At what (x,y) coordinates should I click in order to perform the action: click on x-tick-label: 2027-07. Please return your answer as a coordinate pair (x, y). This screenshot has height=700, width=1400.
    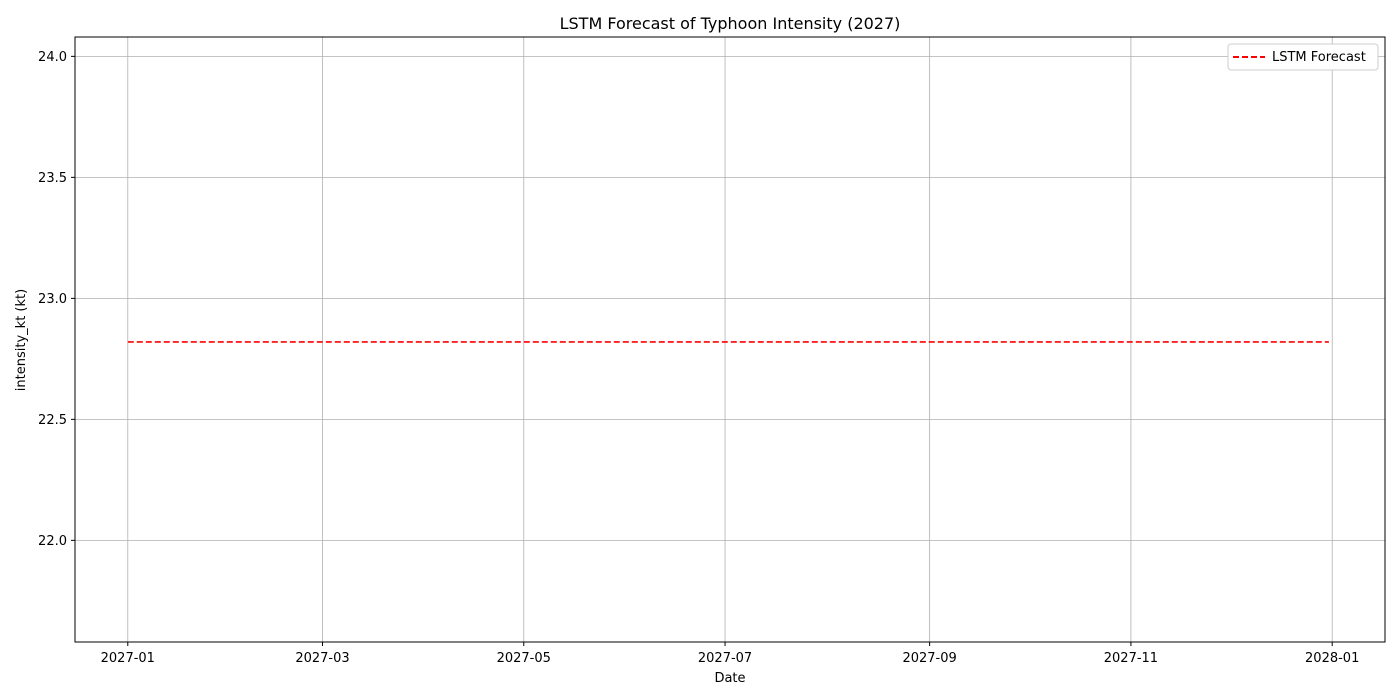
    Looking at the image, I should click on (725, 658).